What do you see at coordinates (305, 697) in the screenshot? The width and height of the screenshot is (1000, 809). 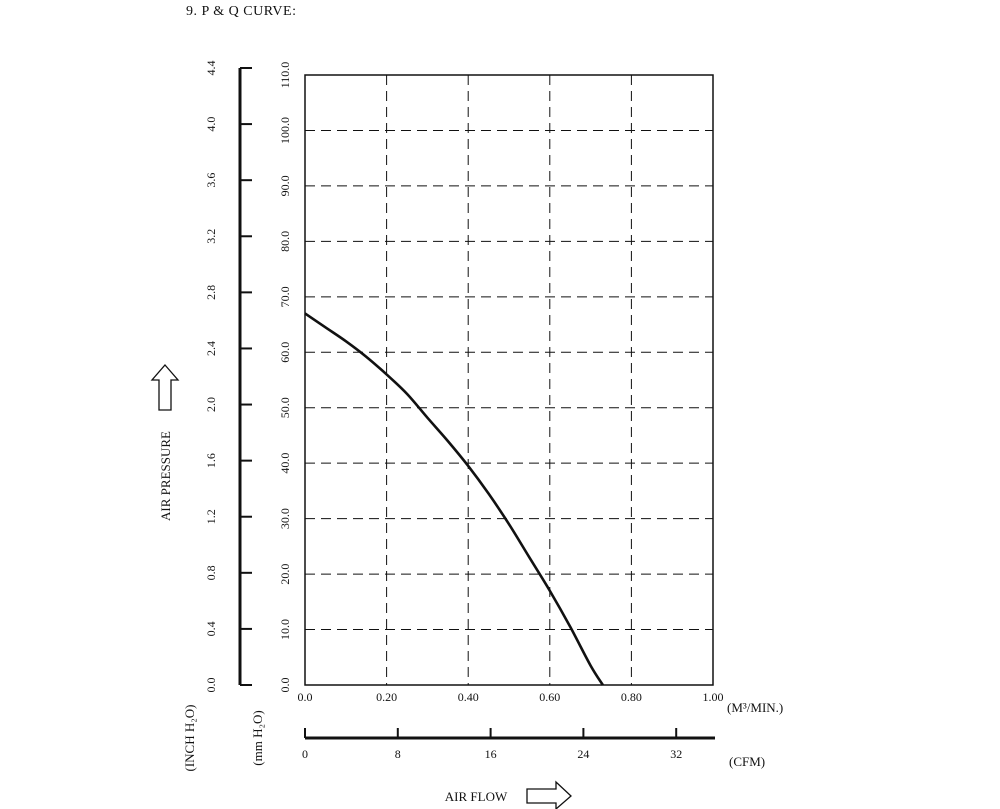 I see `x-tick-label: 0.0` at bounding box center [305, 697].